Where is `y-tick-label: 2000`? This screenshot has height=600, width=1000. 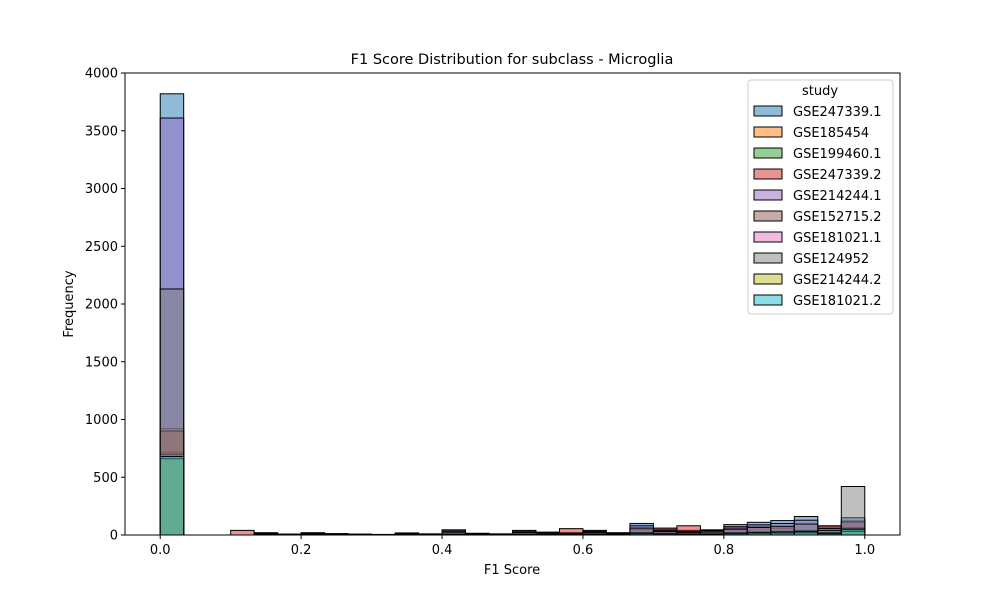
y-tick-label: 2000 is located at coordinates (101, 305).